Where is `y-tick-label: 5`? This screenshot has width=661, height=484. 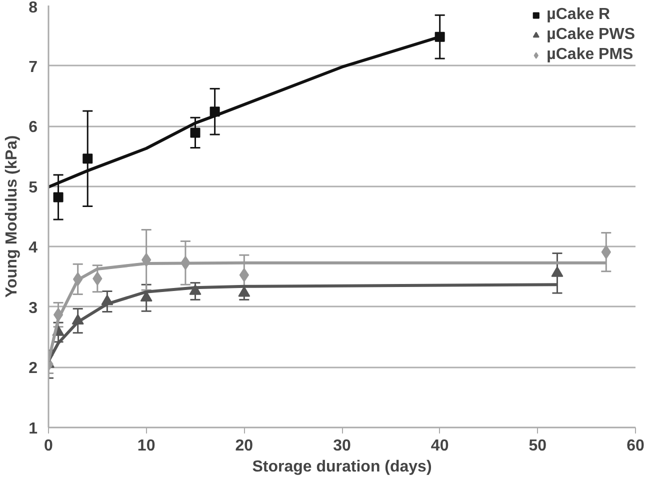
y-tick-label: 5 is located at coordinates (33, 187).